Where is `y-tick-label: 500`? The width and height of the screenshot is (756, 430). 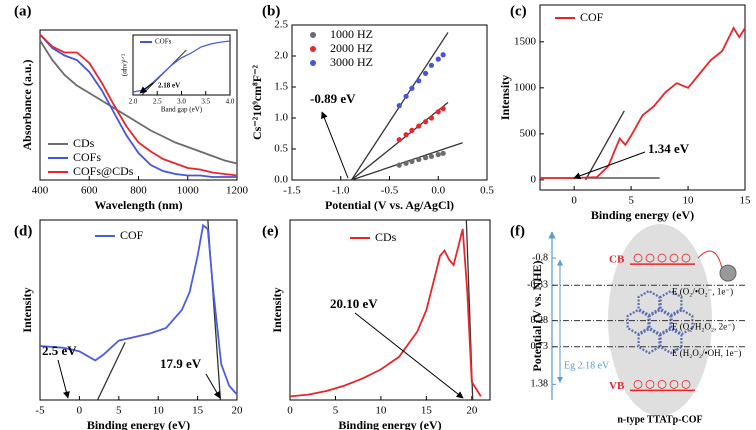
y-tick-label: 500 is located at coordinates (528, 133).